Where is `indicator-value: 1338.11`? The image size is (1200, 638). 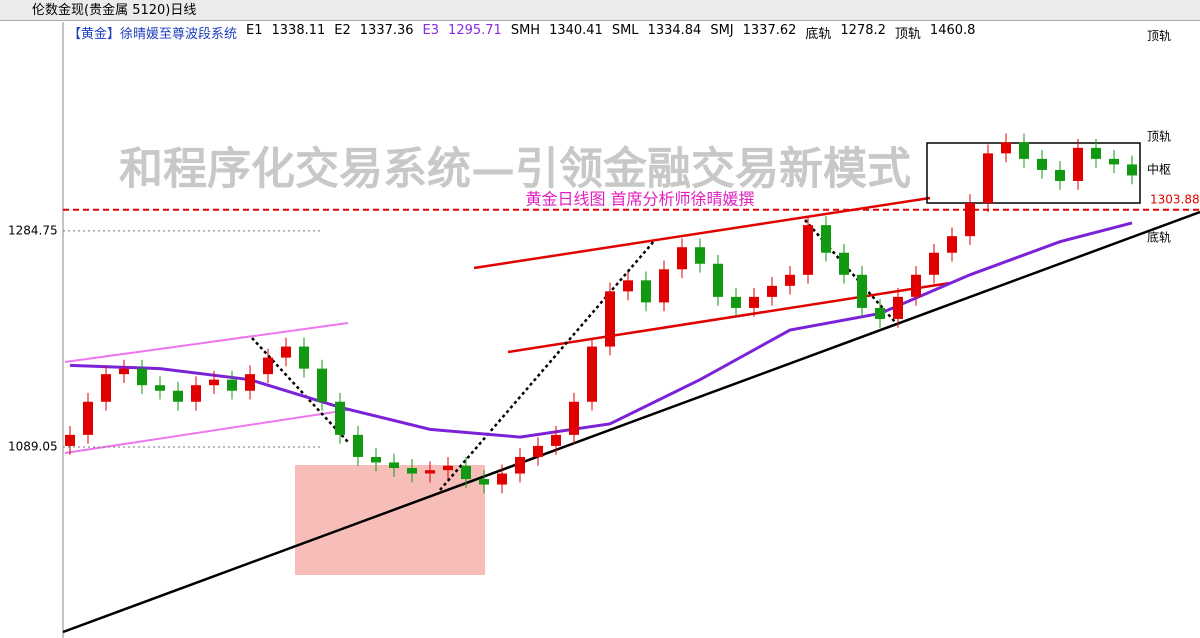
indicator-value: 1338.11 is located at coordinates (298, 30).